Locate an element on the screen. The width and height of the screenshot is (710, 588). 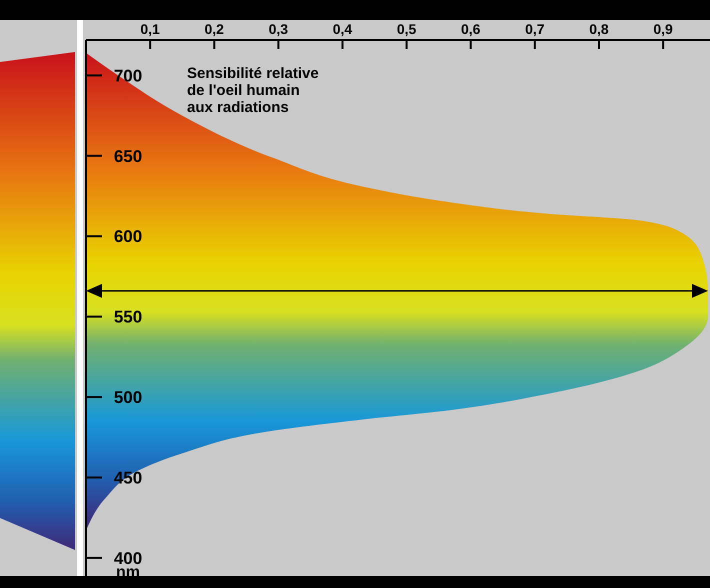
x-tick-label: 0,7 is located at coordinates (535, 29).